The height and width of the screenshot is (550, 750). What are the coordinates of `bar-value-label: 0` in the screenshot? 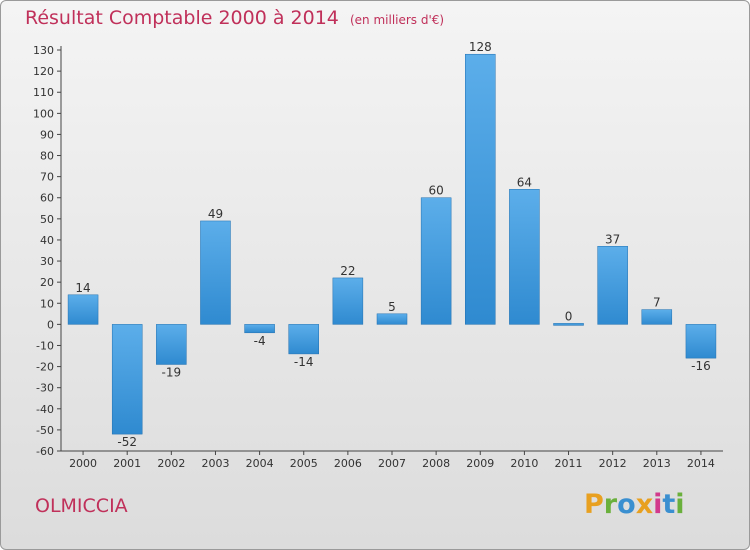 It's located at (569, 316).